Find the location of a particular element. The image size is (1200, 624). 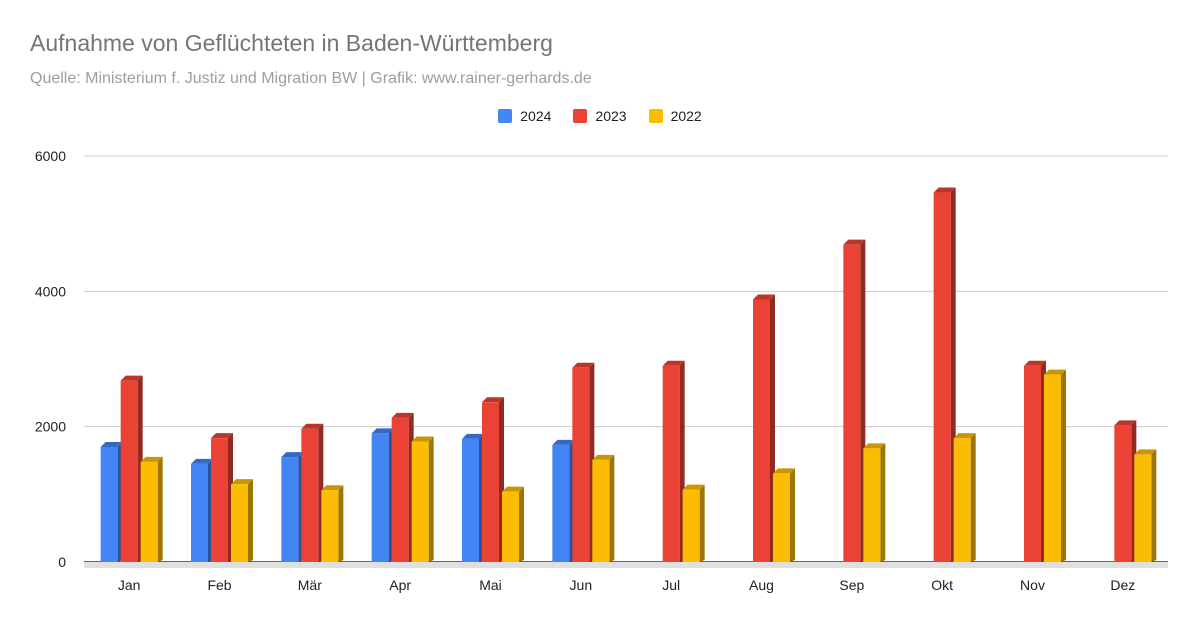

x-tick-label-Jul: Jul is located at coordinates (671, 585).